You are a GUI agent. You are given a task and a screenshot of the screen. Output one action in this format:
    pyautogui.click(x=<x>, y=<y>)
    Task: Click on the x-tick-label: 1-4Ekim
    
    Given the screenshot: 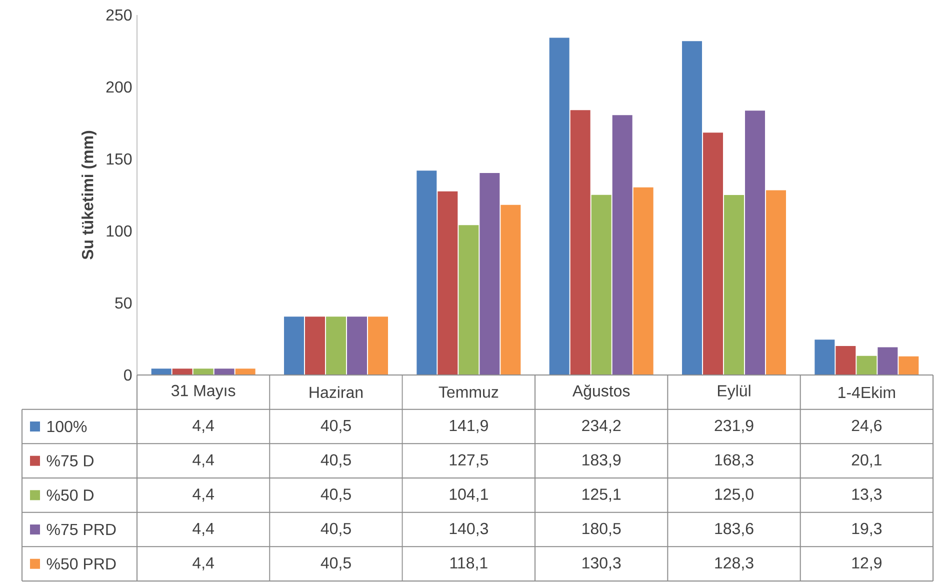 What is the action you would take?
    pyautogui.click(x=866, y=392)
    